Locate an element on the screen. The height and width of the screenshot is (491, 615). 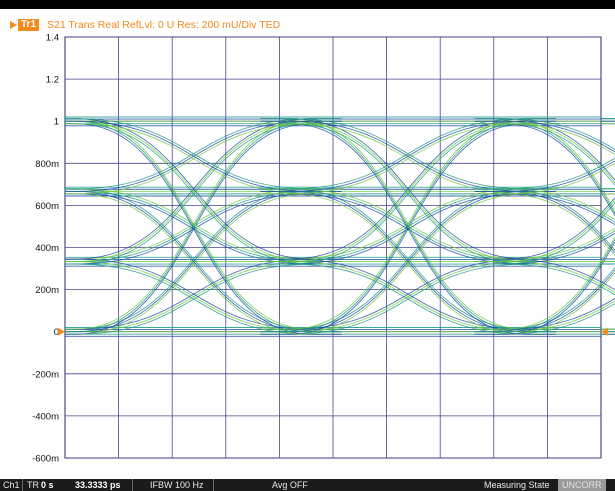
reference-level-left-icon is located at coordinates (61, 331).